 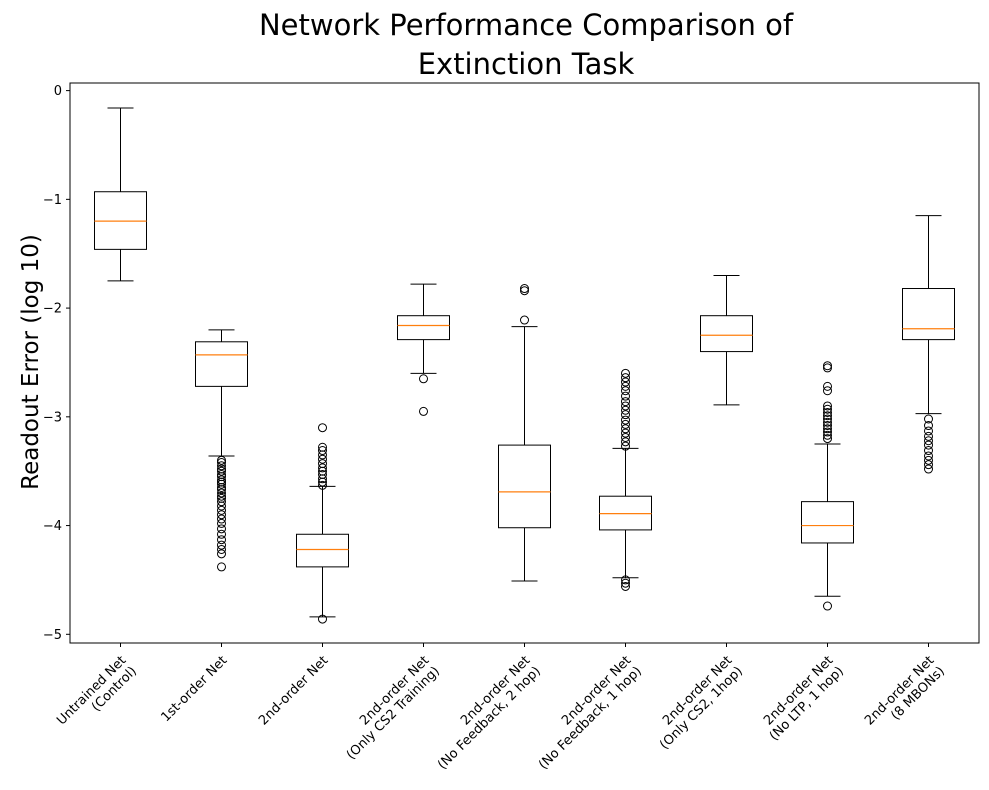 What do you see at coordinates (590, 718) in the screenshot?
I see `x-tick-label-line-2: (No Feedback, 1 hop)` at bounding box center [590, 718].